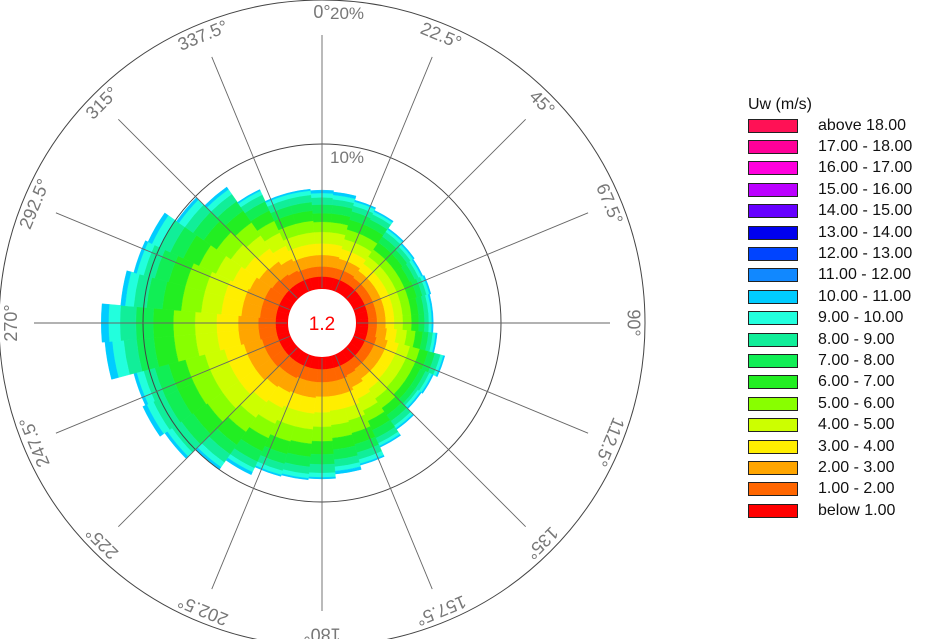  What do you see at coordinates (856, 360) in the screenshot?
I see `legend-label: 7.00 - 8.00` at bounding box center [856, 360].